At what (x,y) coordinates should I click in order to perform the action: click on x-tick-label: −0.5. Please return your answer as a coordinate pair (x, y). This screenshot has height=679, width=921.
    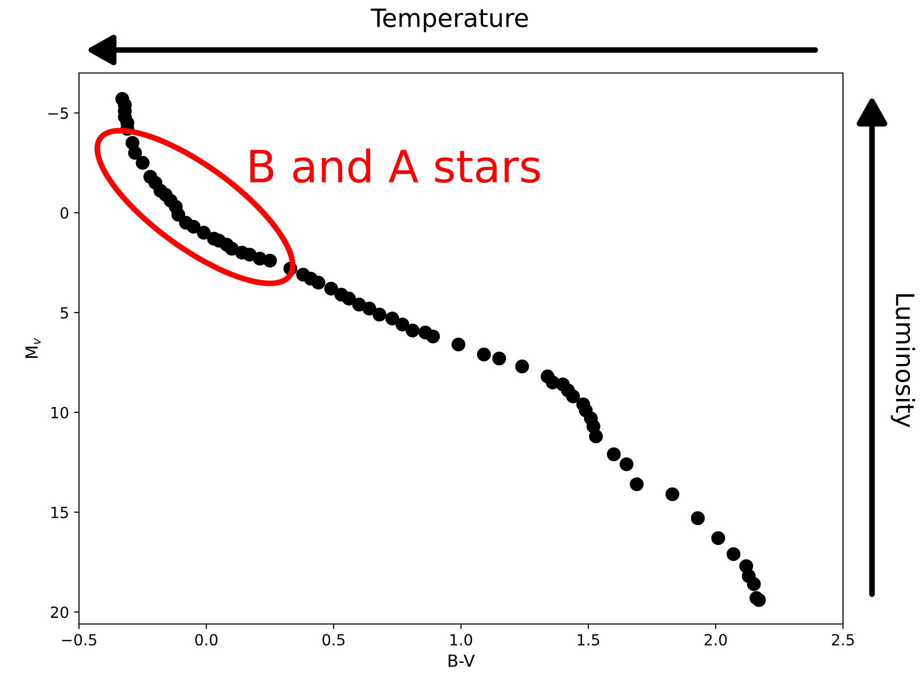
    Looking at the image, I should click on (79, 640).